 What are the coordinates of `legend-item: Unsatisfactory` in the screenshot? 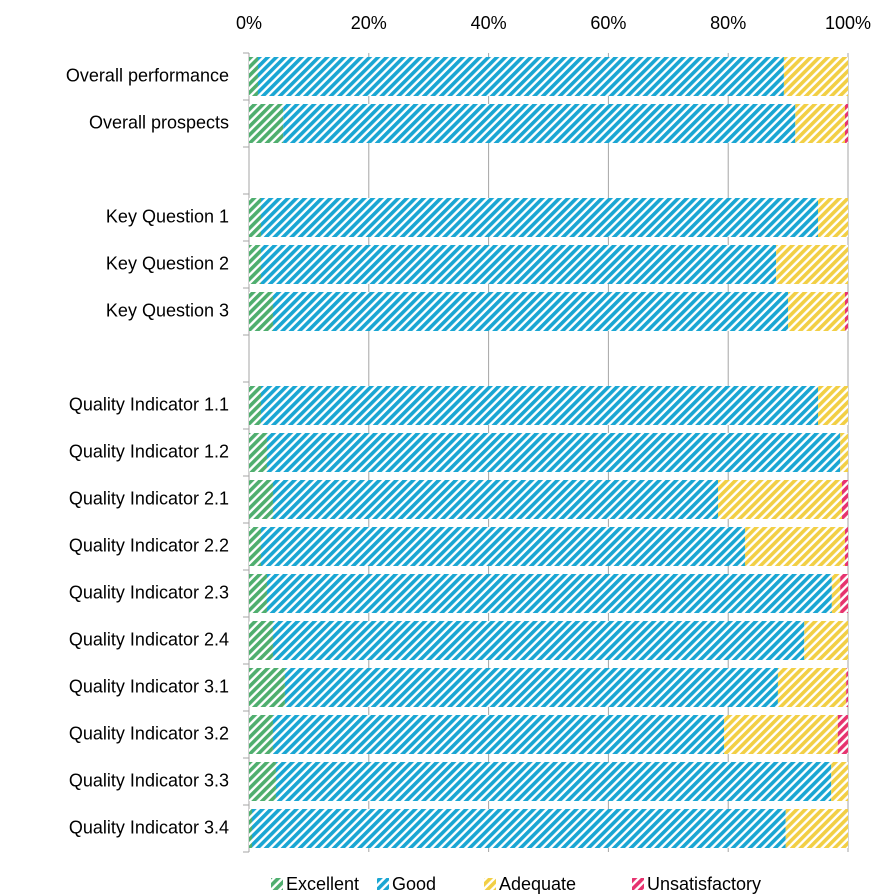 It's located at (696, 884).